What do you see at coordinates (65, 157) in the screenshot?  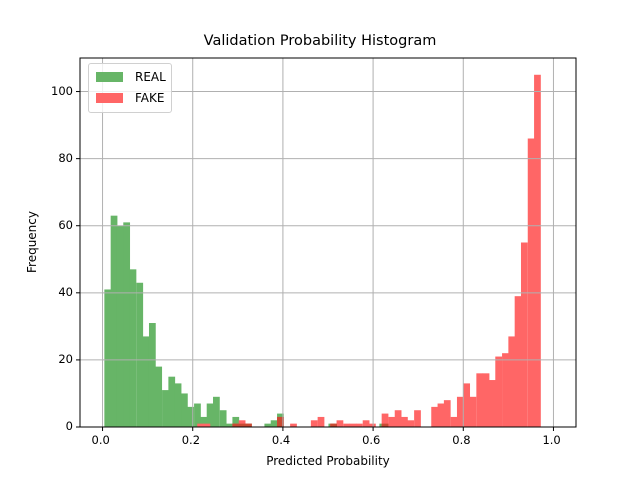 I see `y-tick-label: 80` at bounding box center [65, 157].